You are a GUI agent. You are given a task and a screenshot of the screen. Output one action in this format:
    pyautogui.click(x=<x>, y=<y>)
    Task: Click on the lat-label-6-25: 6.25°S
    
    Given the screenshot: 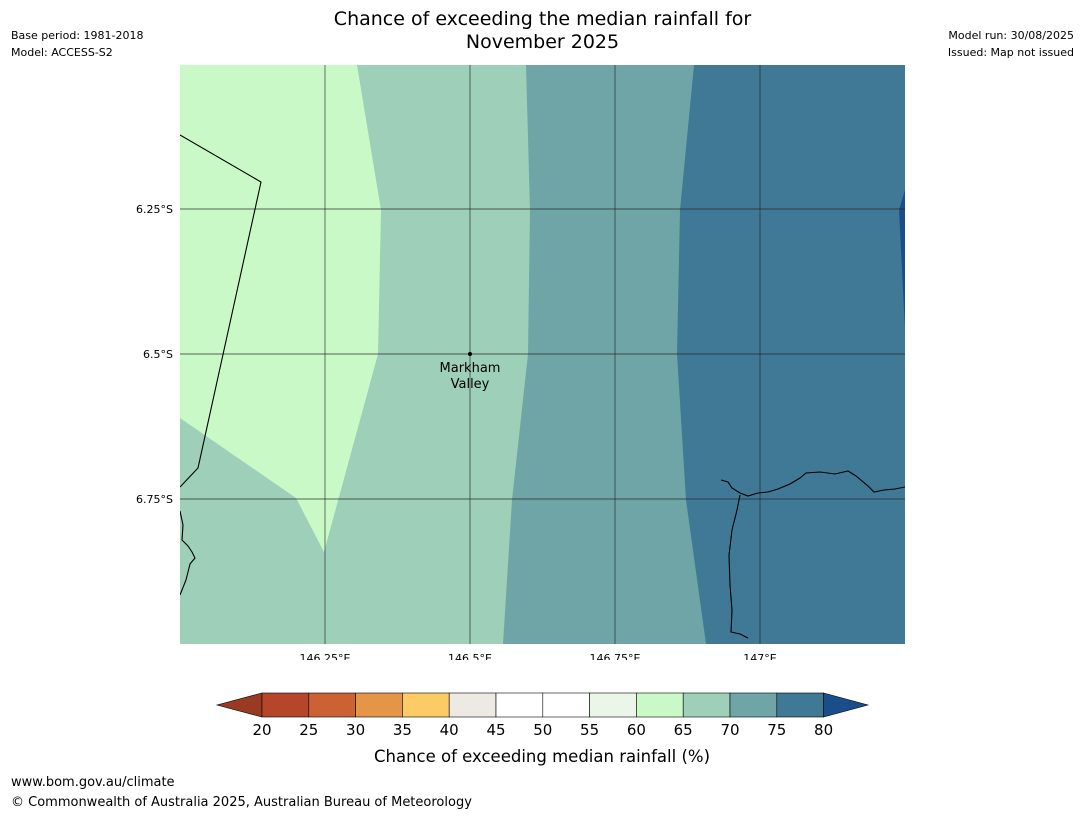 What is the action you would take?
    pyautogui.click(x=154, y=209)
    